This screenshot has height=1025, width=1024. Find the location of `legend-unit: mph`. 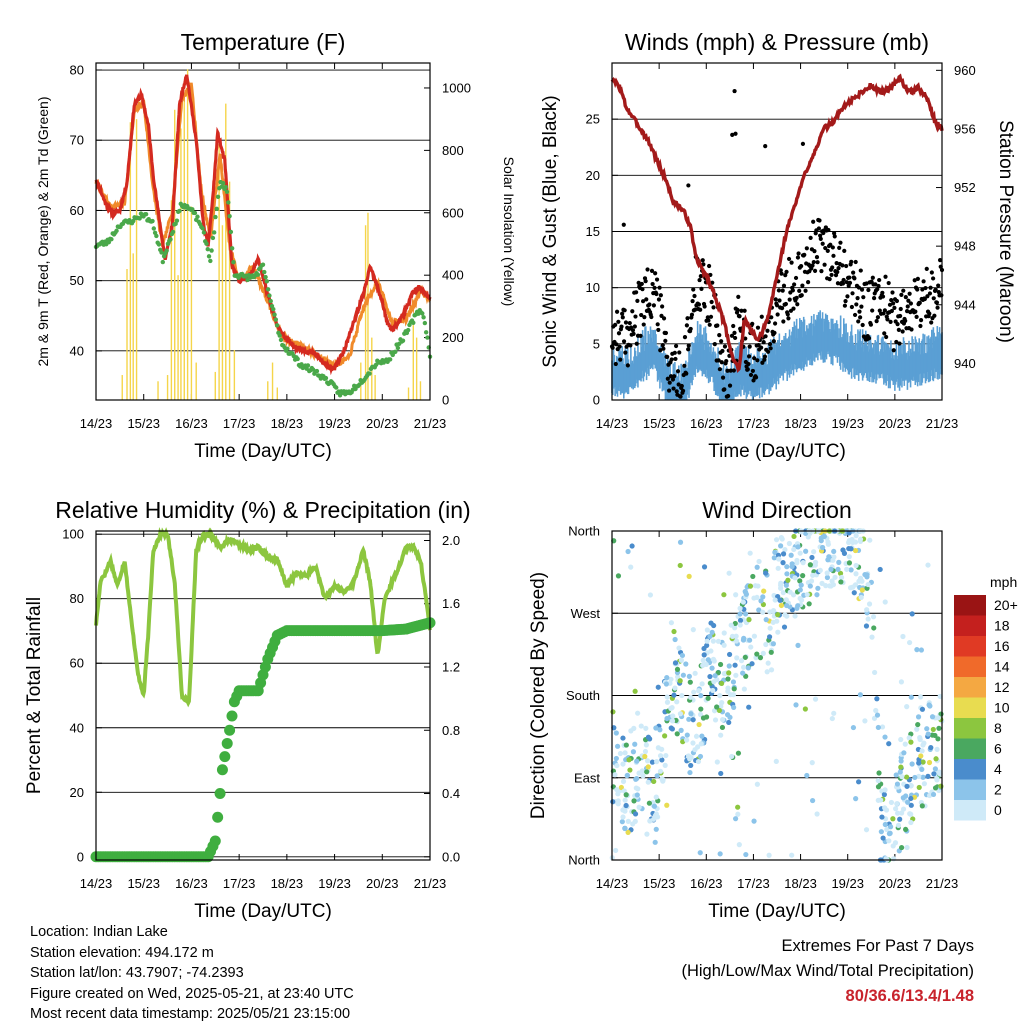

legend-unit: mph is located at coordinates (1003, 582).